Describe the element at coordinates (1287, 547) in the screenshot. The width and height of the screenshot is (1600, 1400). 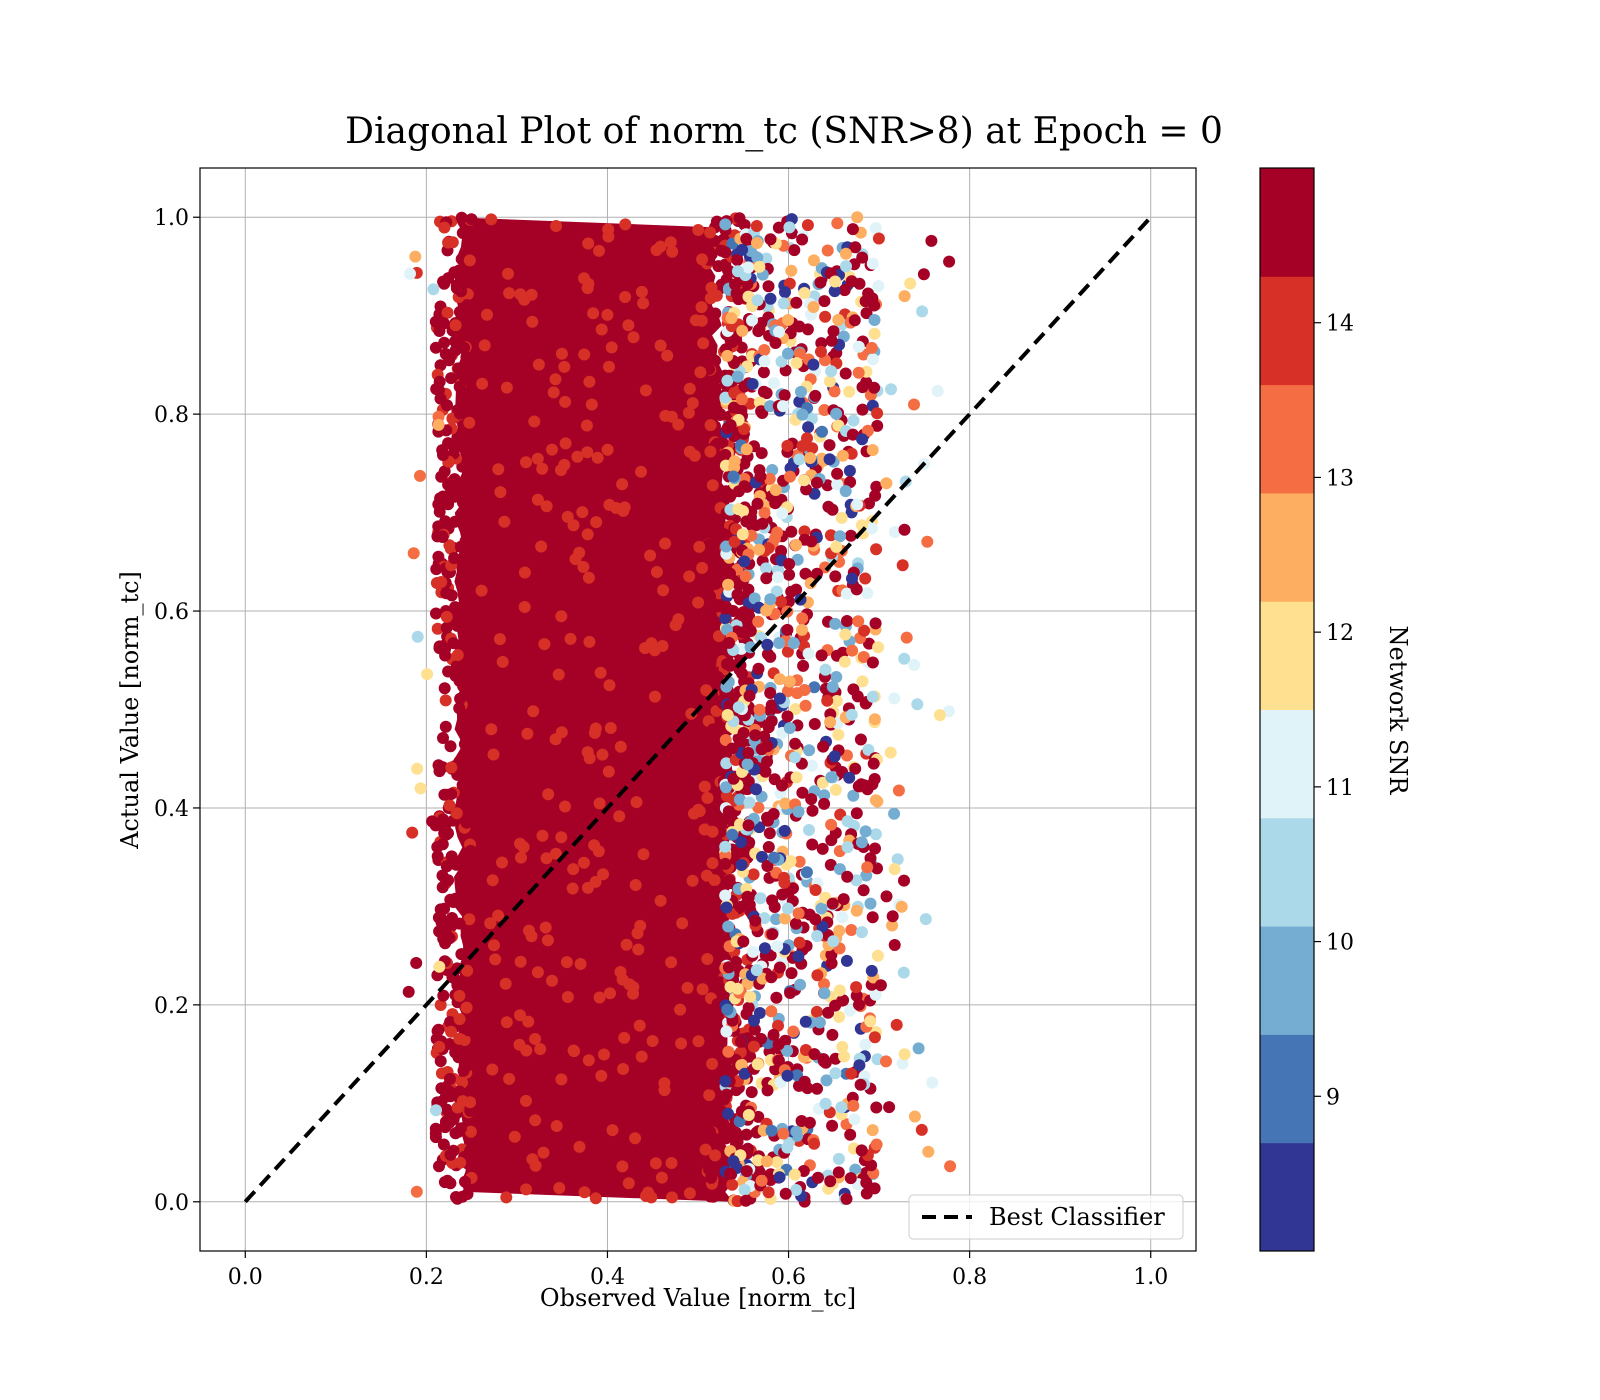
I see `colorbar-segment` at that location.